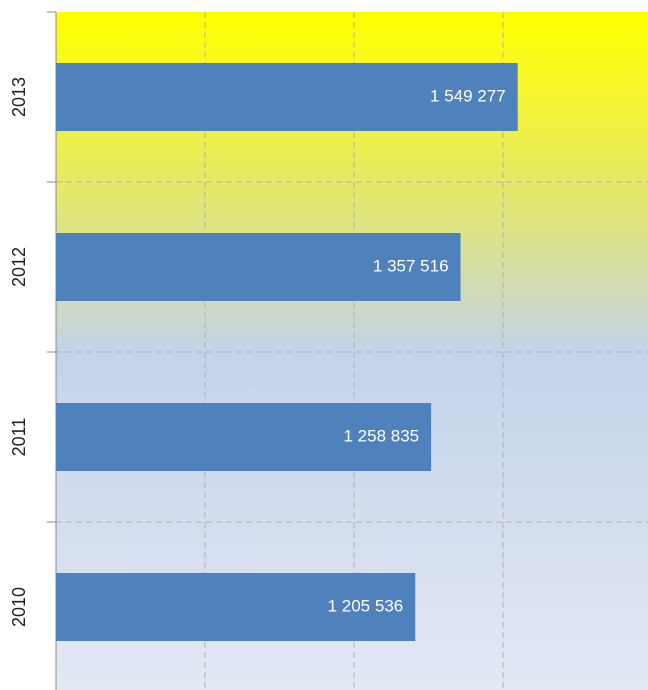  I want to click on data-label: 1 258 835, so click(381, 435).